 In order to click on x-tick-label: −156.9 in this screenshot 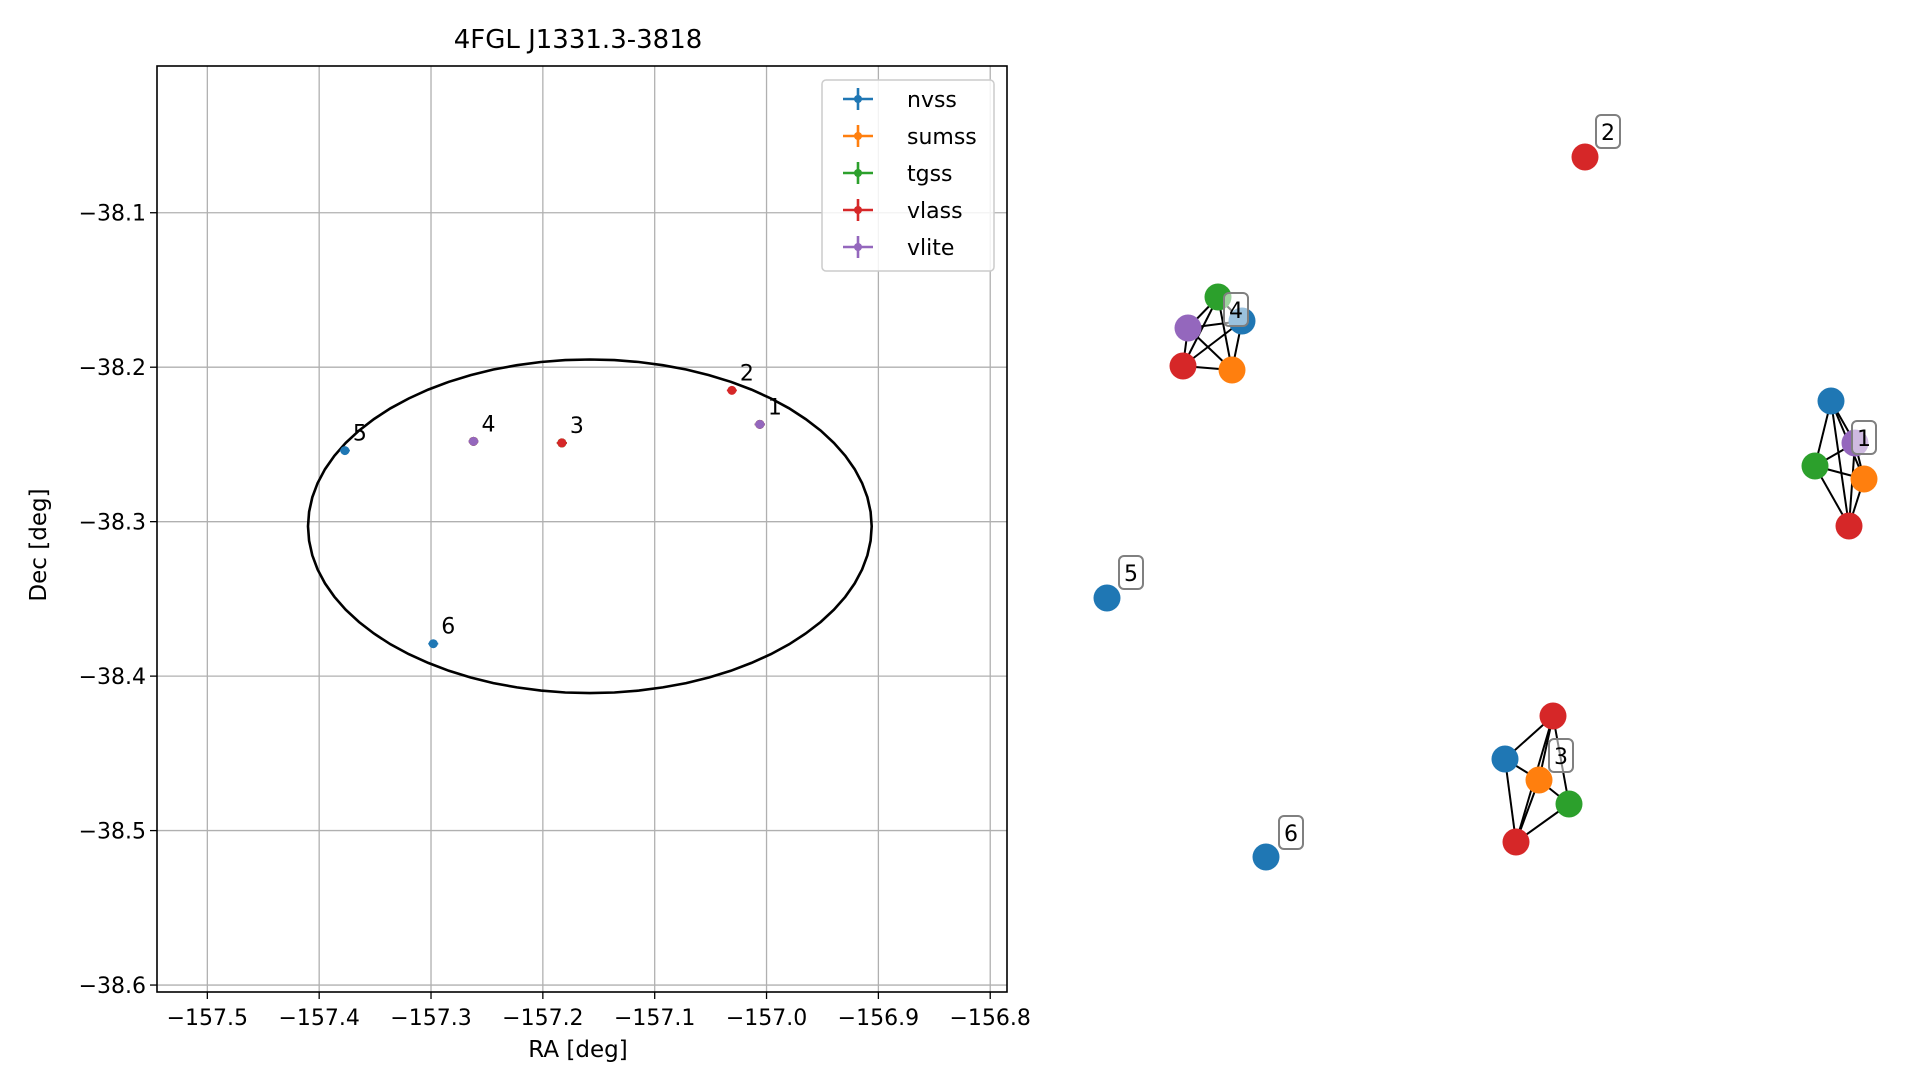, I will do `click(878, 1018)`.